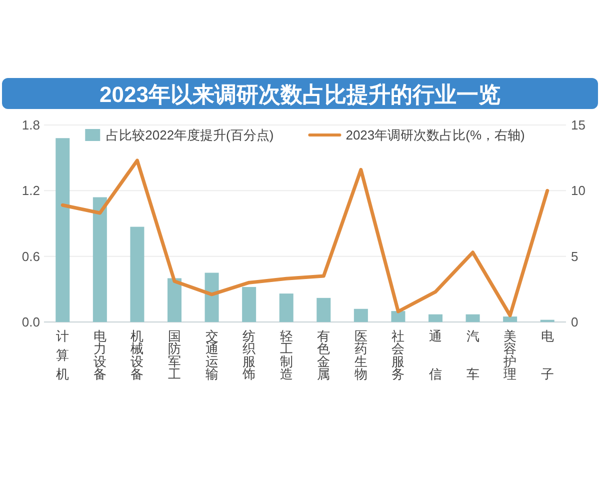 The width and height of the screenshot is (600, 480). I want to click on x-tick-label: 轻工制造, so click(286, 355).